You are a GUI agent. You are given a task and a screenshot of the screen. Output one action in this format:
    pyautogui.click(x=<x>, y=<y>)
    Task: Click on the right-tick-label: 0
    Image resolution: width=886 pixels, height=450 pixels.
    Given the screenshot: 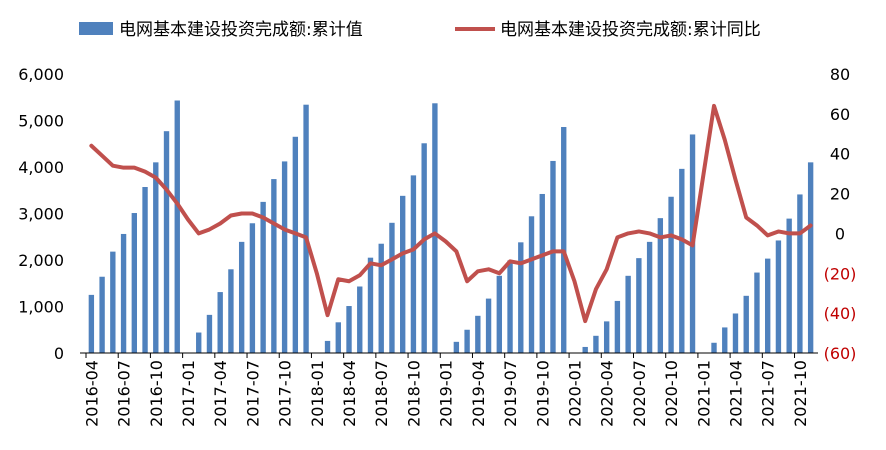 What is the action you would take?
    pyautogui.click(x=840, y=233)
    